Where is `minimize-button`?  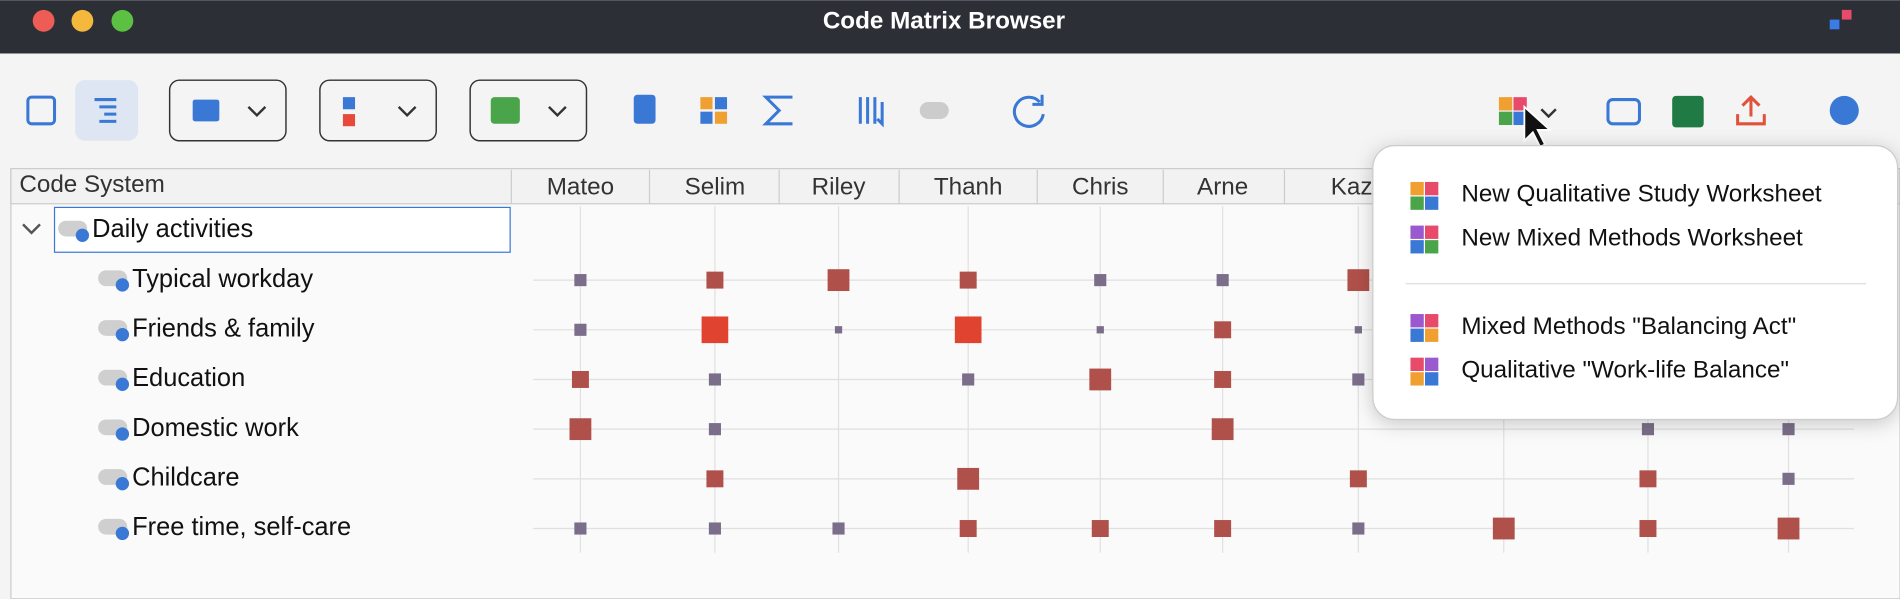
minimize-button is located at coordinates (82, 20).